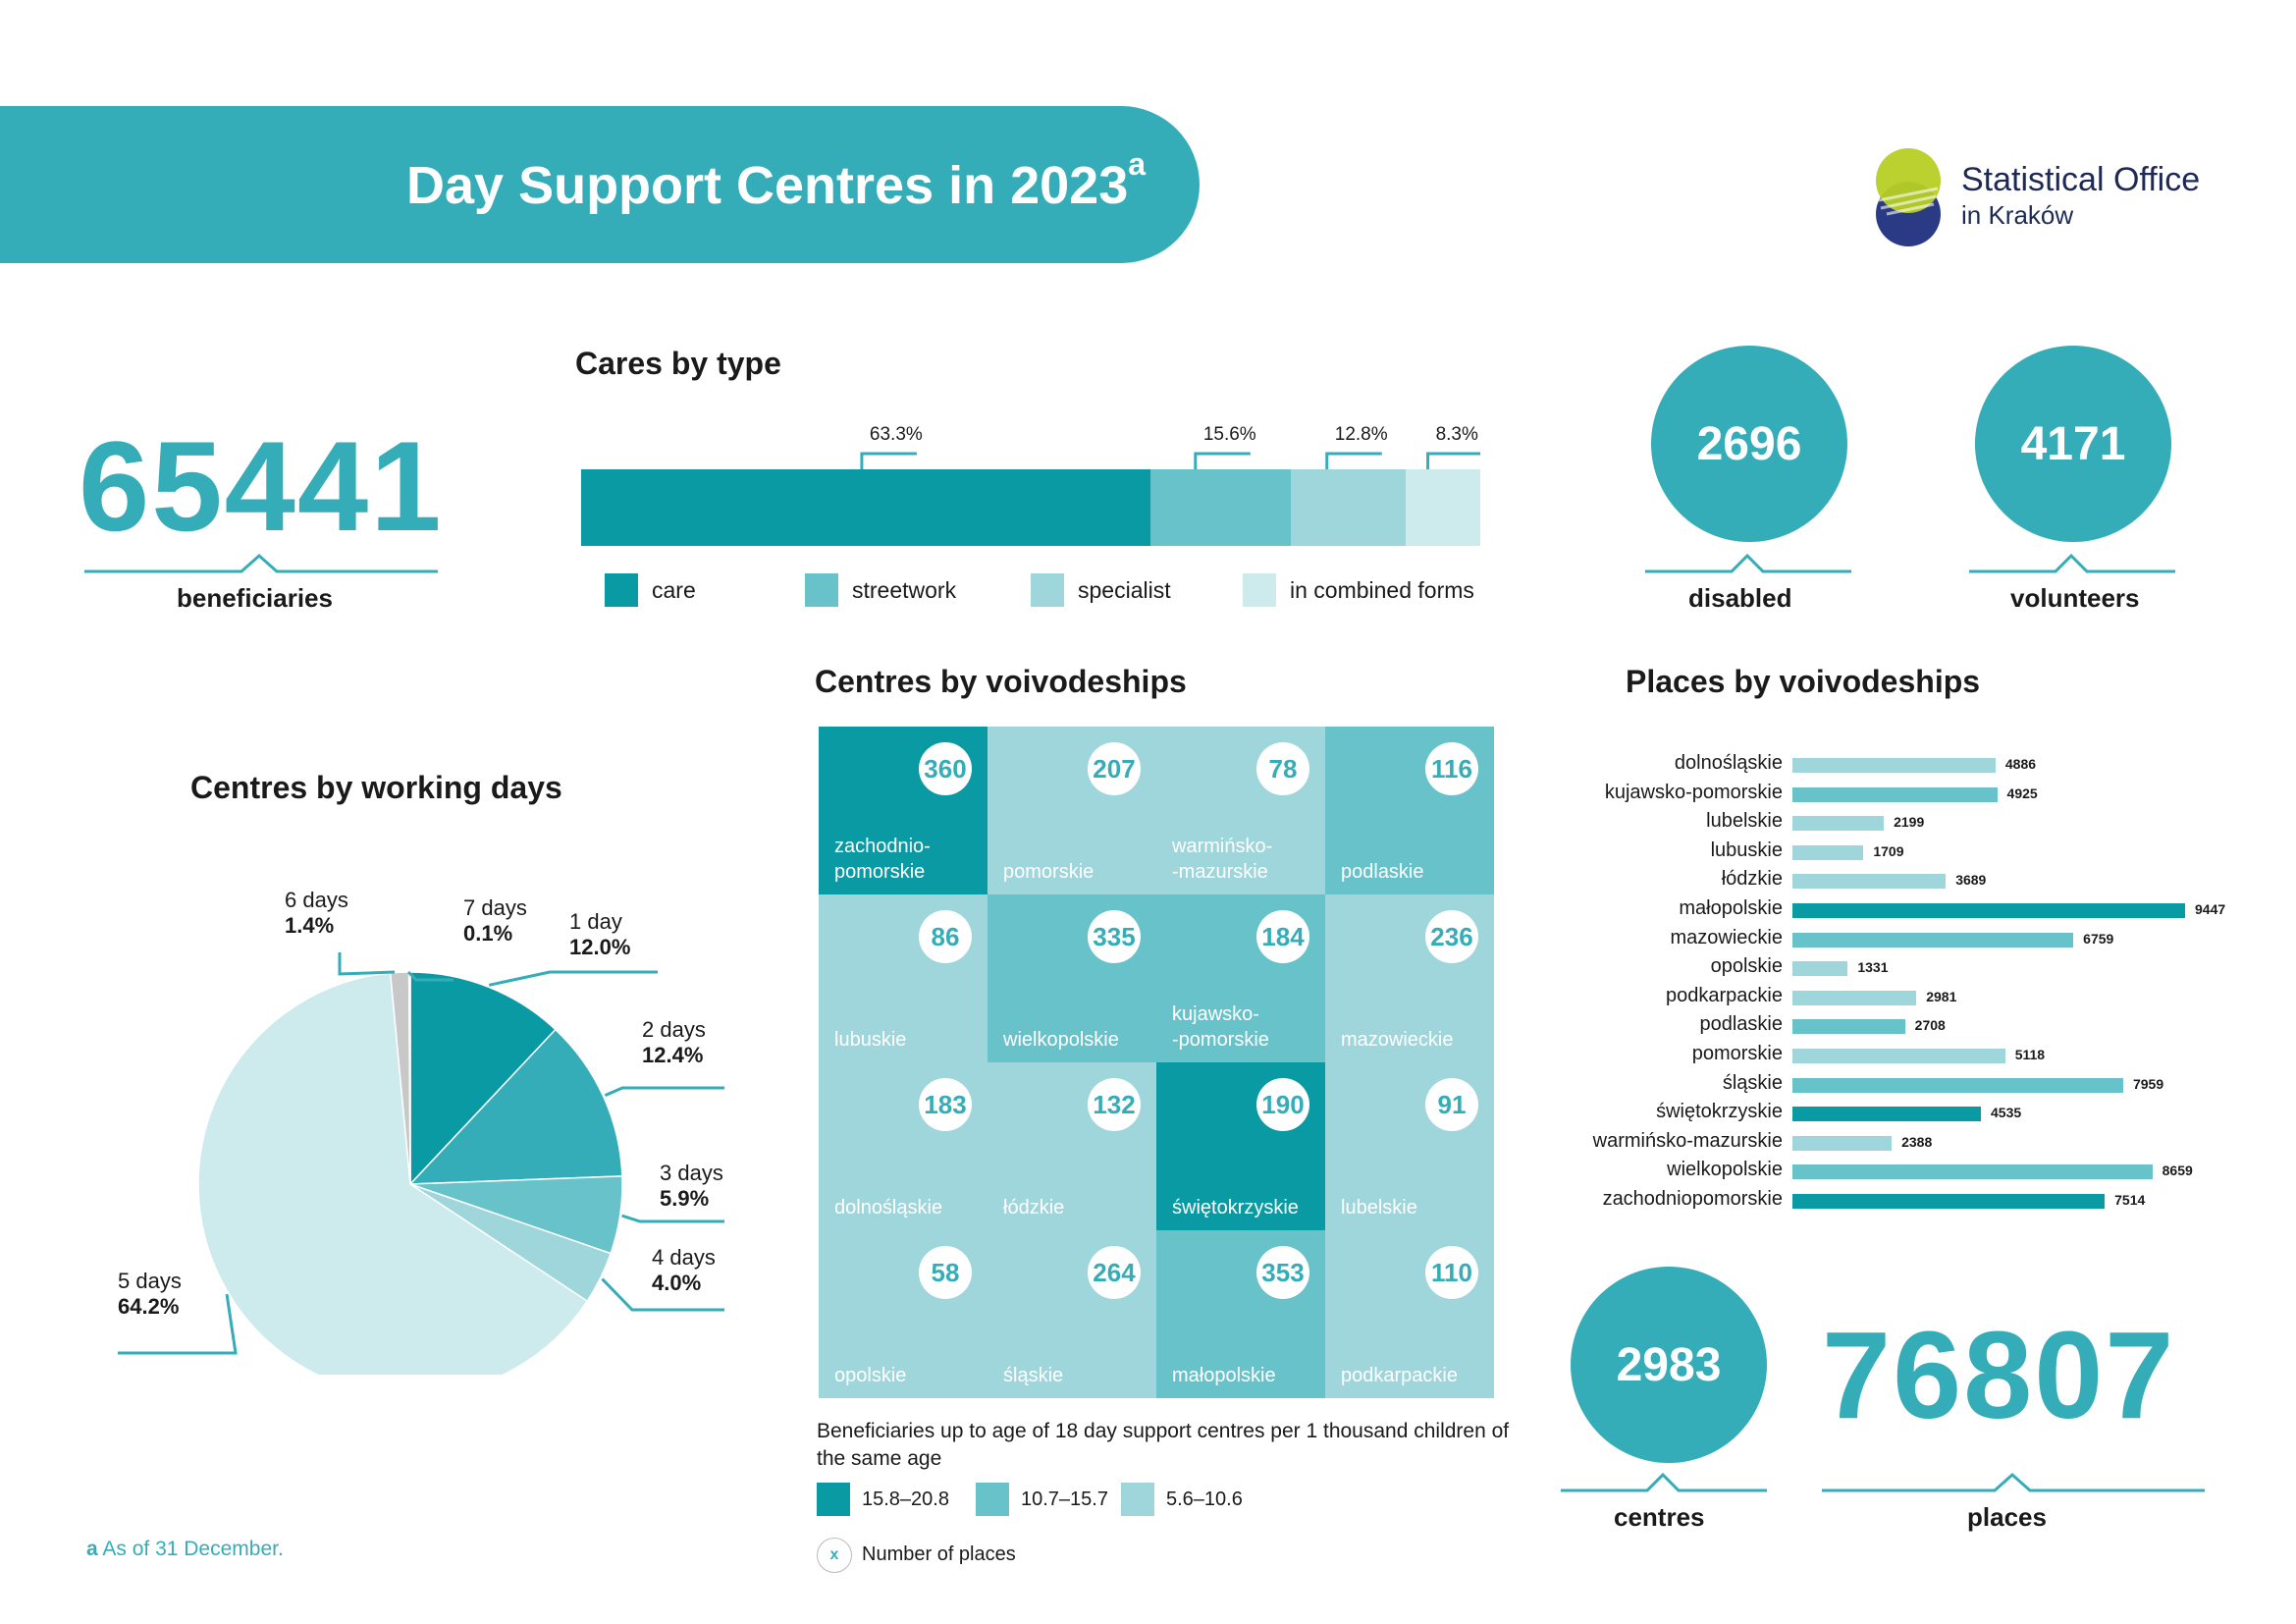 This screenshot has width=2296, height=1624. What do you see at coordinates (2030, 1054) in the screenshot?
I see `places-bar-value: 5118` at bounding box center [2030, 1054].